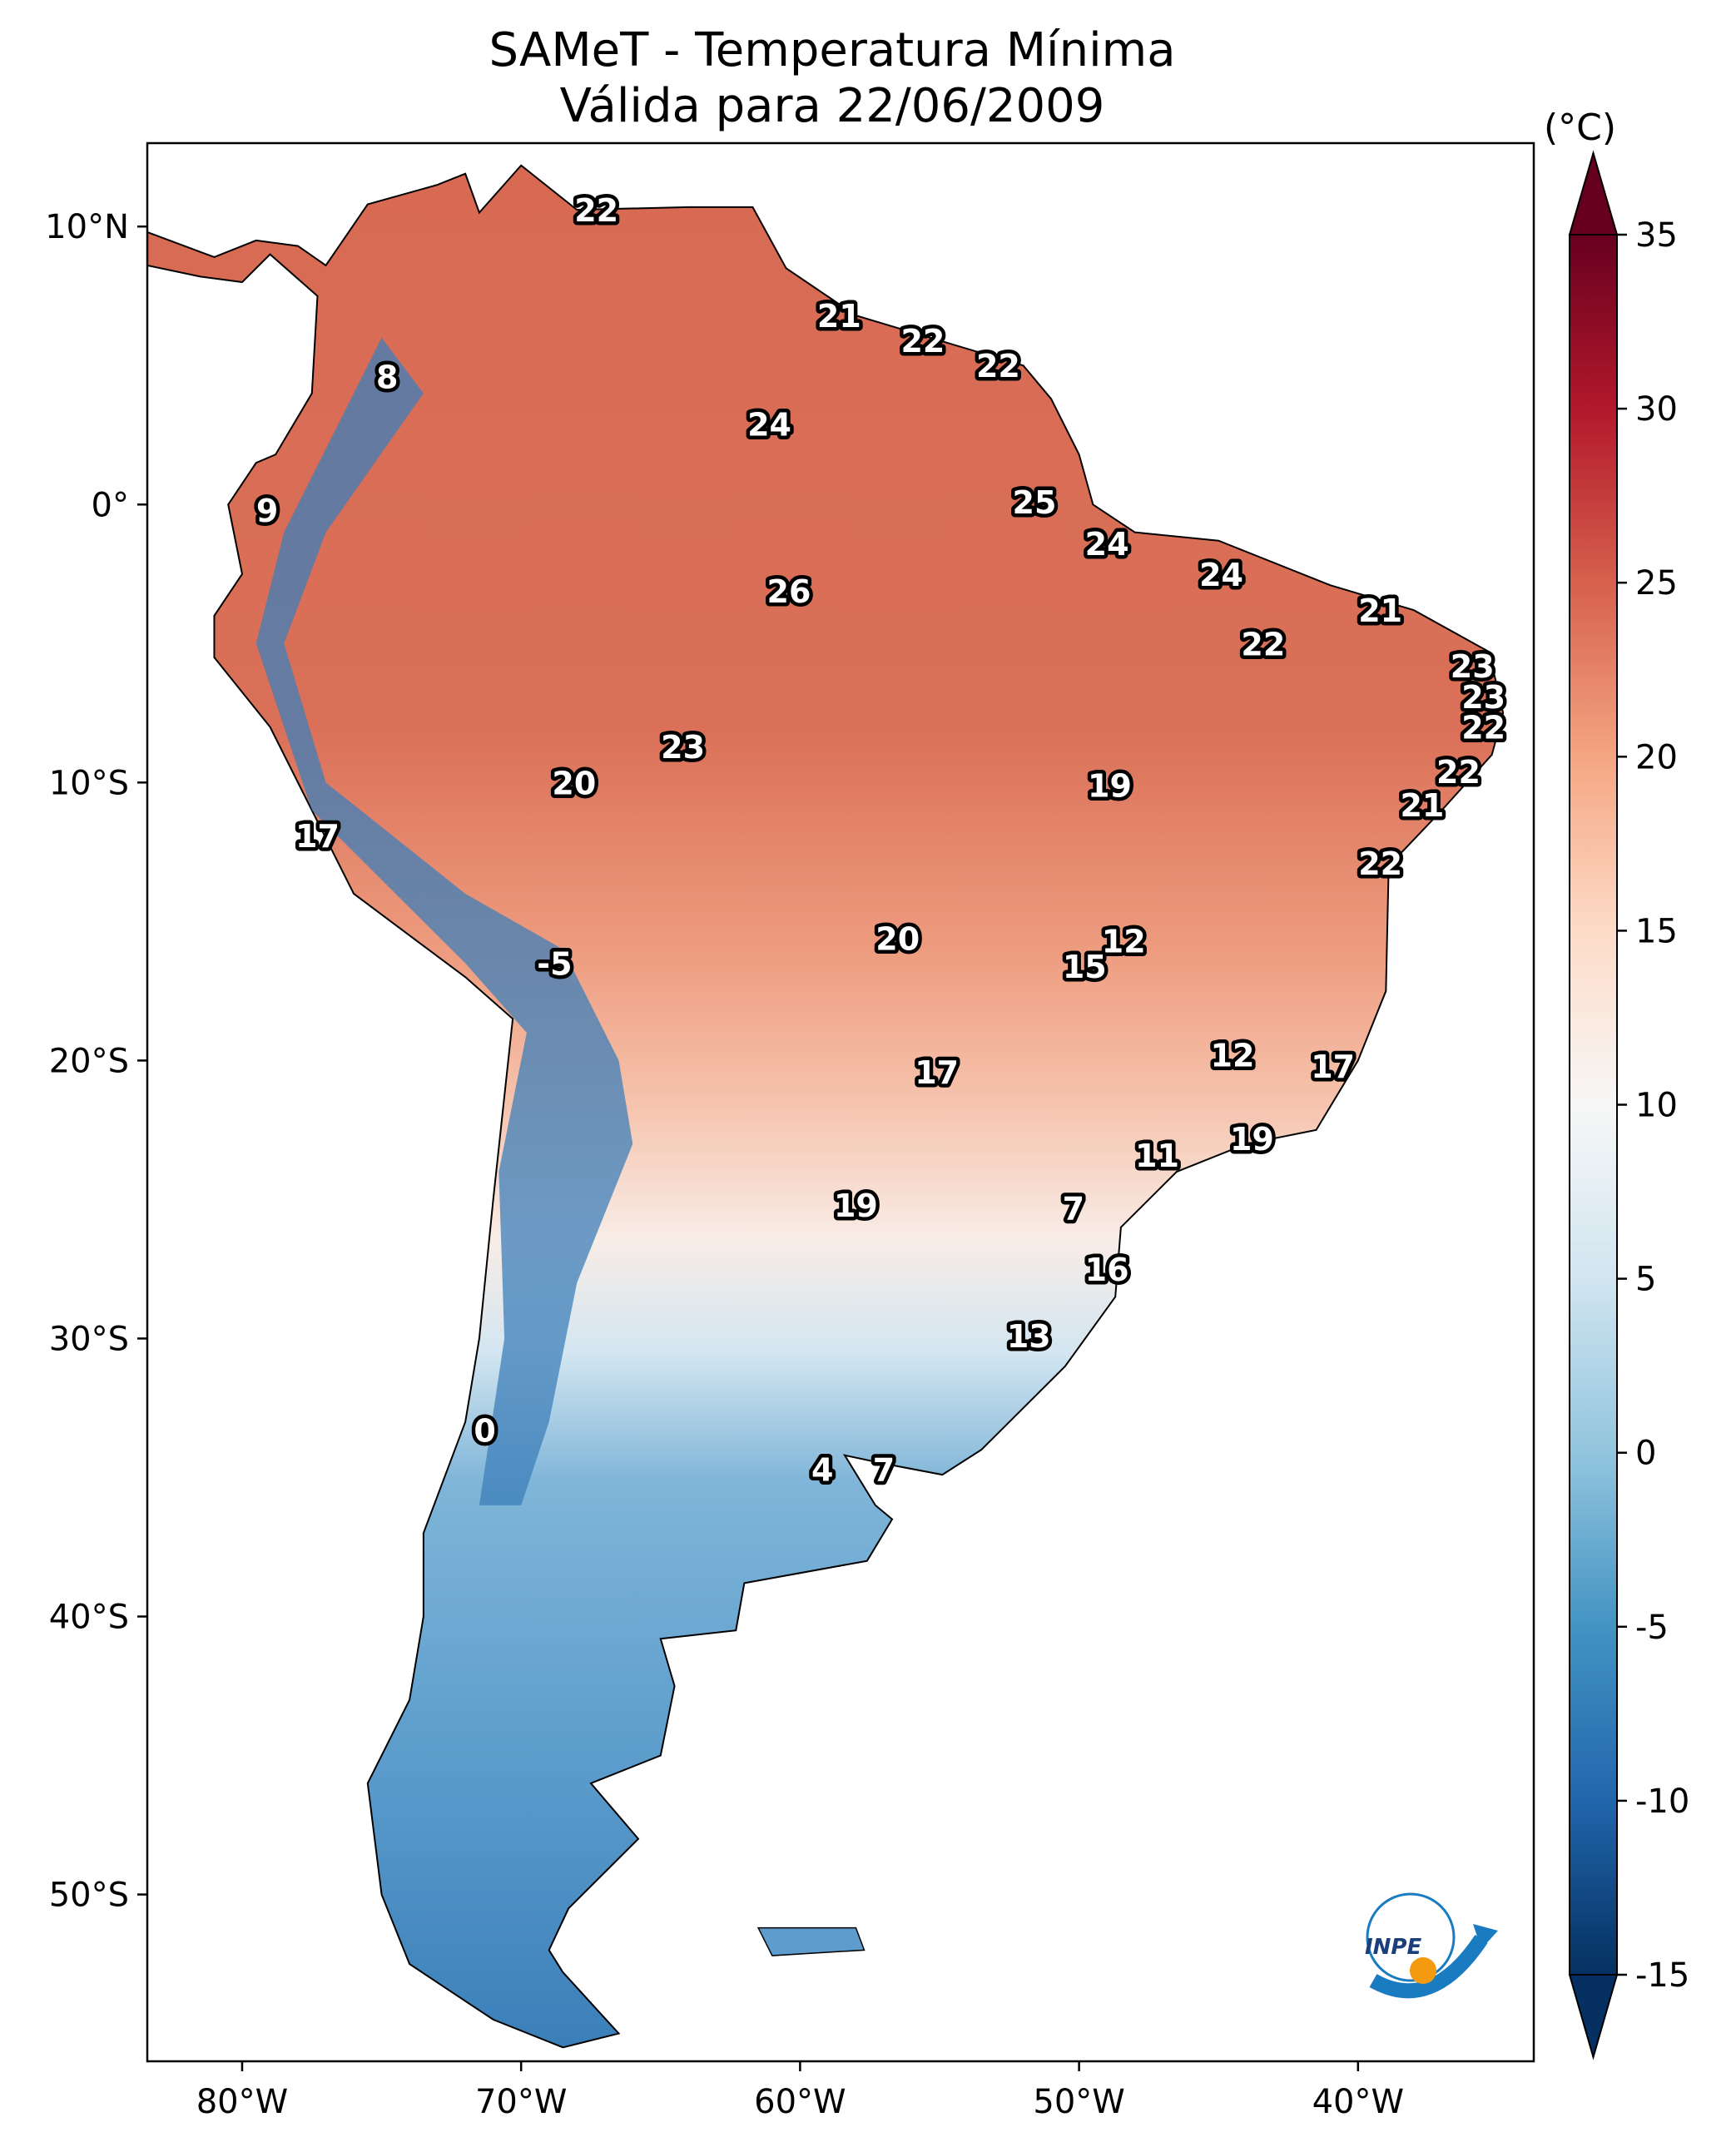  Describe the element at coordinates (822, 1469) in the screenshot. I see `temperature-label: 4` at that location.